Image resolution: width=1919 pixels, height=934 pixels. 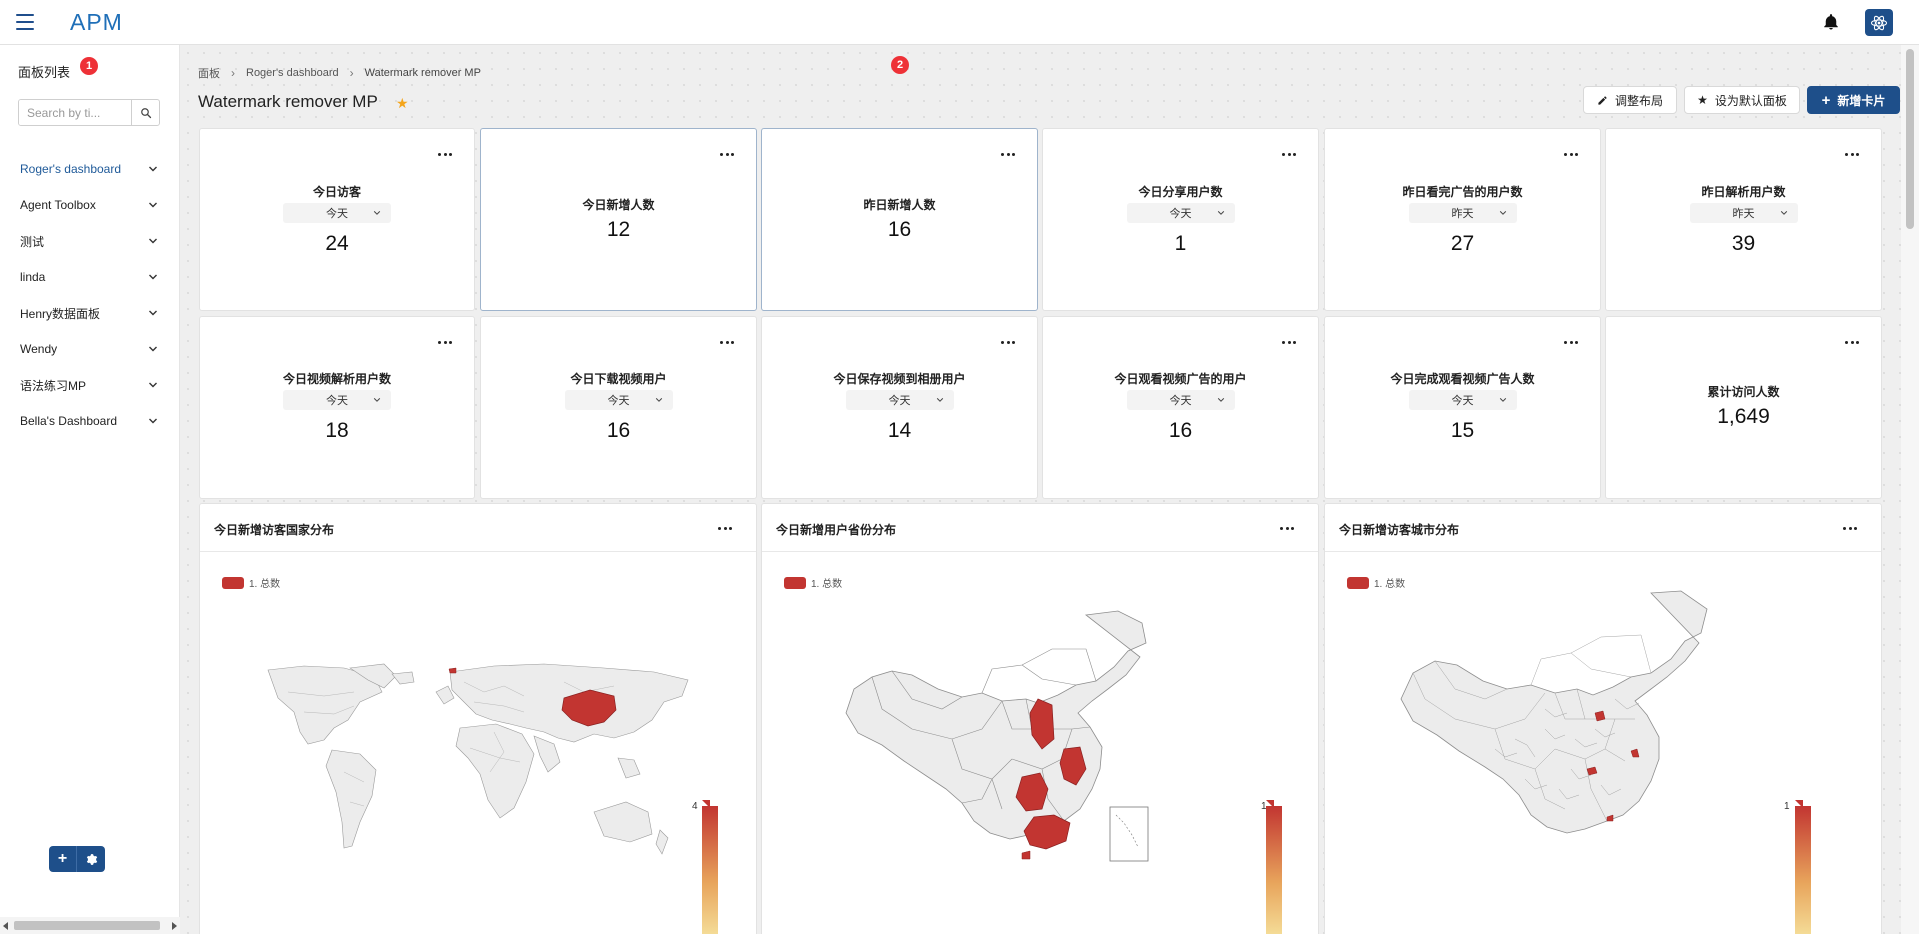 I want to click on map-region-china, so click(x=589, y=708).